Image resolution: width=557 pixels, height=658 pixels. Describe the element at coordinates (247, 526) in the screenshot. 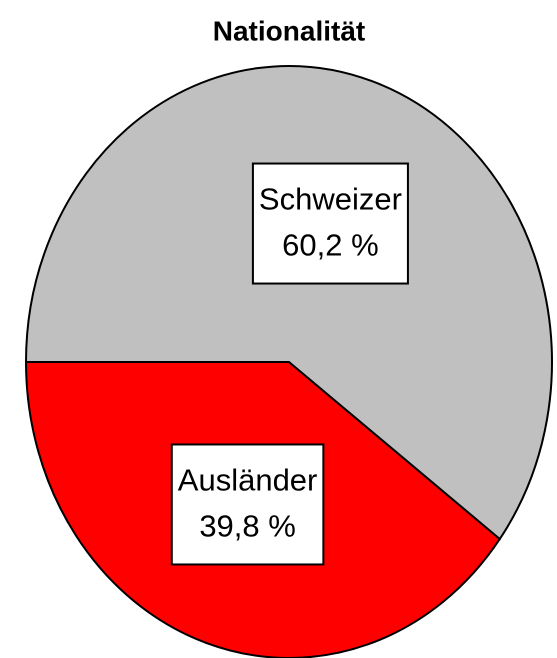

I see `value-label: 39,8 %` at that location.